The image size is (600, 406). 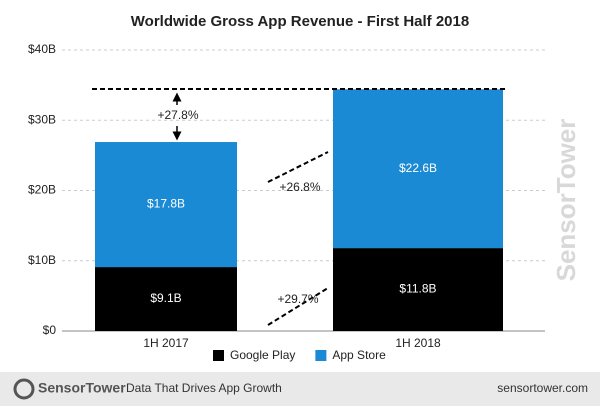 I want to click on value-label: $9.1B, so click(x=165, y=298).